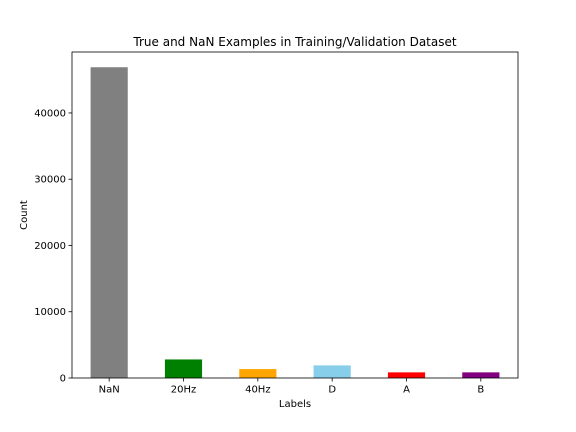  Describe the element at coordinates (24, 215) in the screenshot. I see `y-axis-label: Count` at that location.